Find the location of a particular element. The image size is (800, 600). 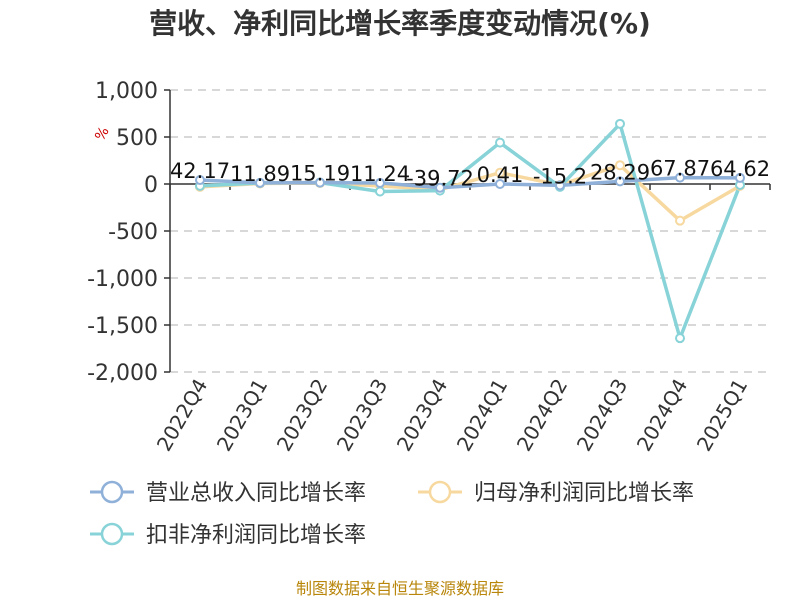

data-label: 15.19 is located at coordinates (320, 174).